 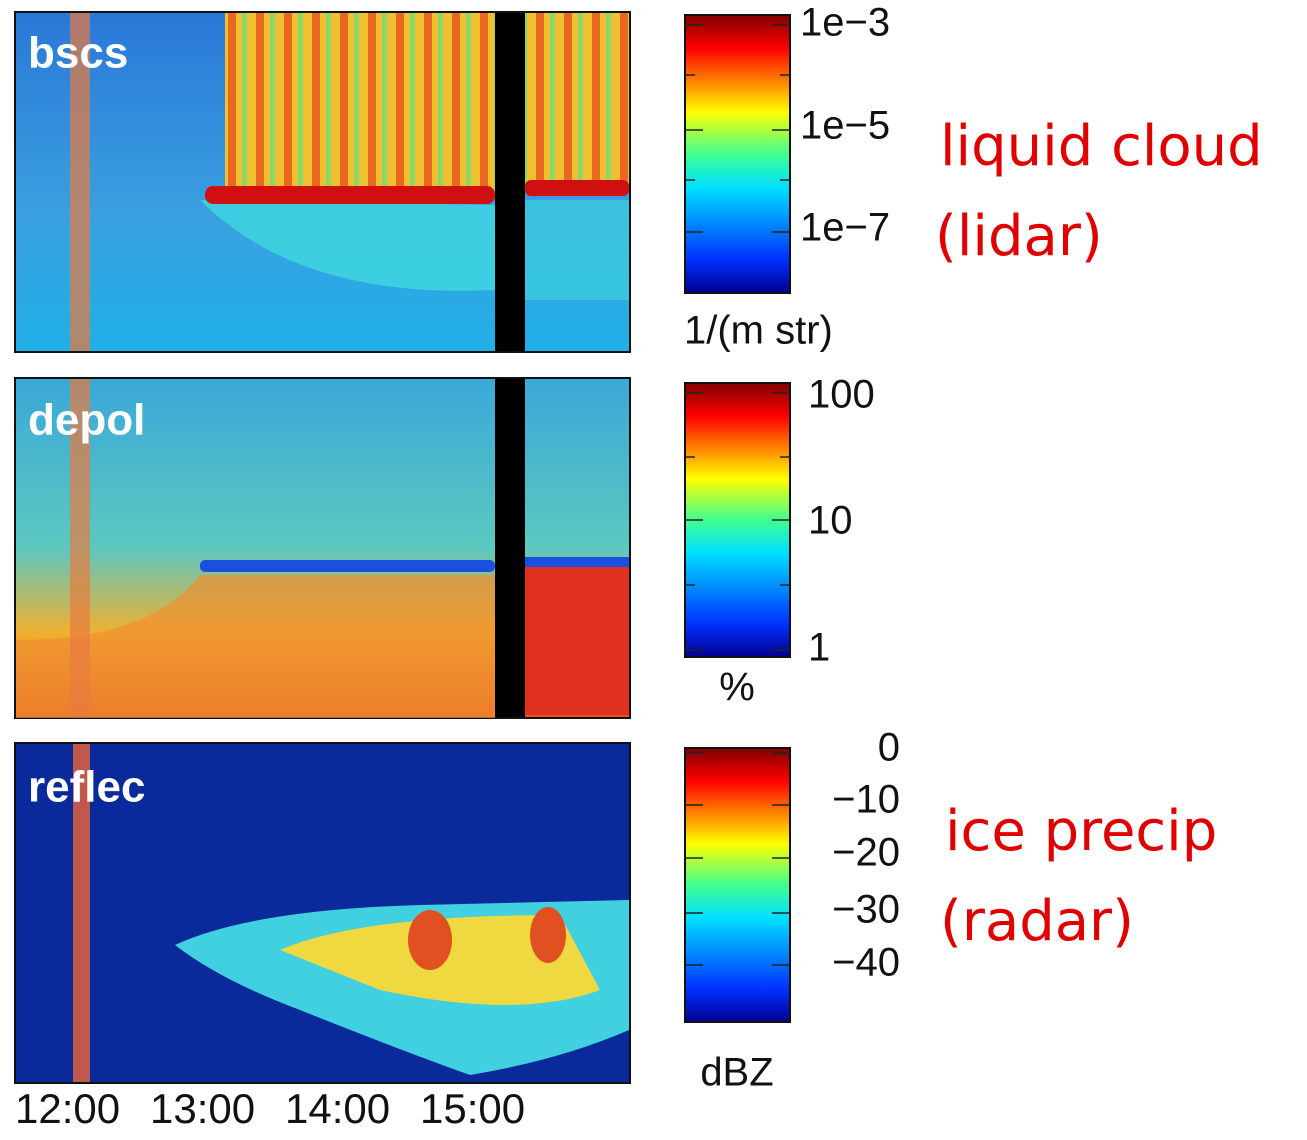 What do you see at coordinates (1101, 146) in the screenshot?
I see `annotation: liquid cloud` at bounding box center [1101, 146].